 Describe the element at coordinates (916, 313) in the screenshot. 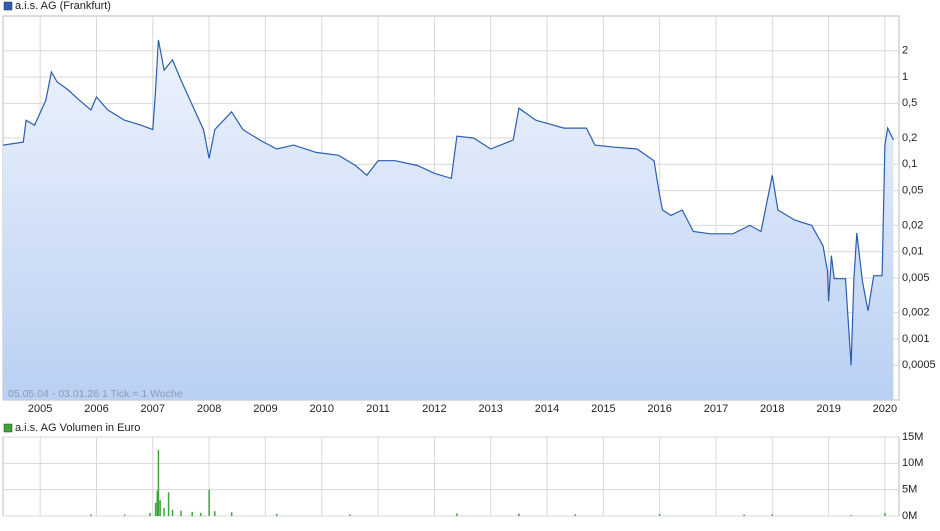

I see `y-tick-label: 0,002` at that location.